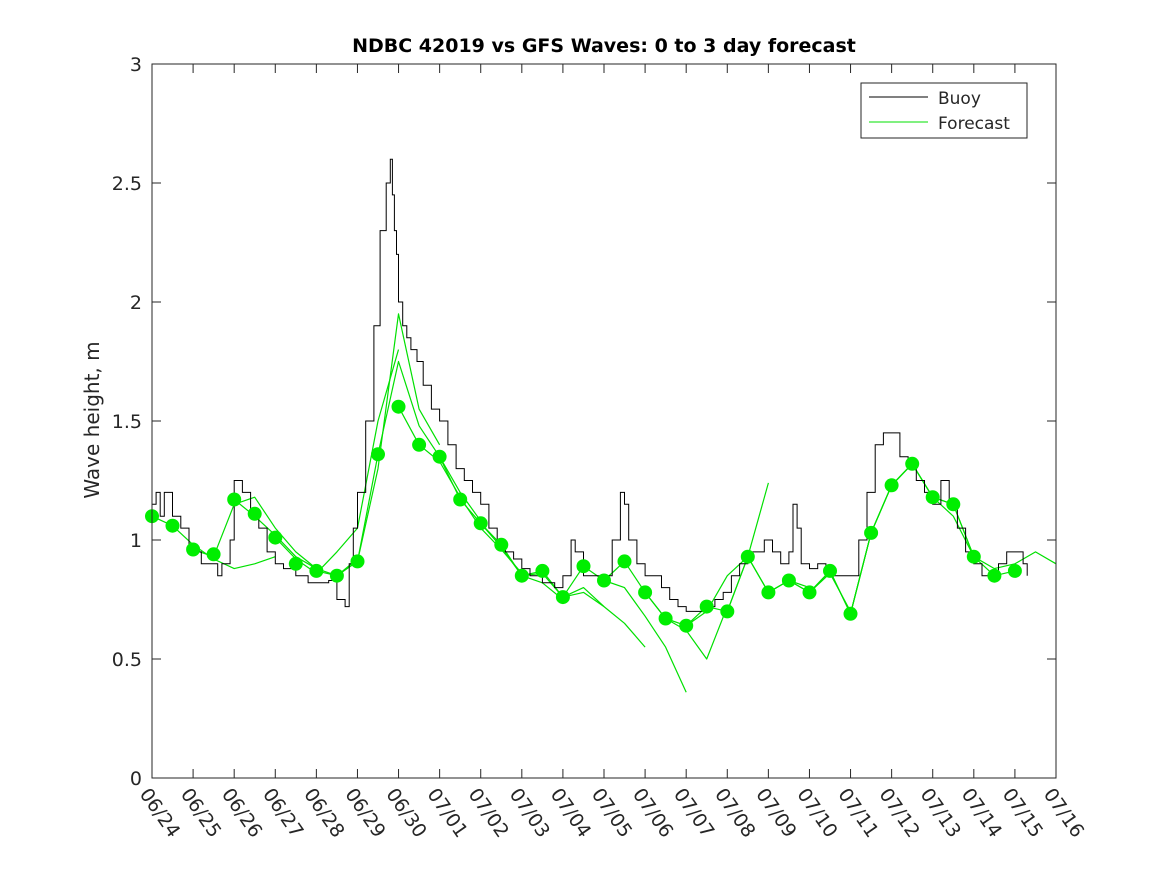 This screenshot has width=1167, height=875. I want to click on y-tick-label: 0.5, so click(127, 660).